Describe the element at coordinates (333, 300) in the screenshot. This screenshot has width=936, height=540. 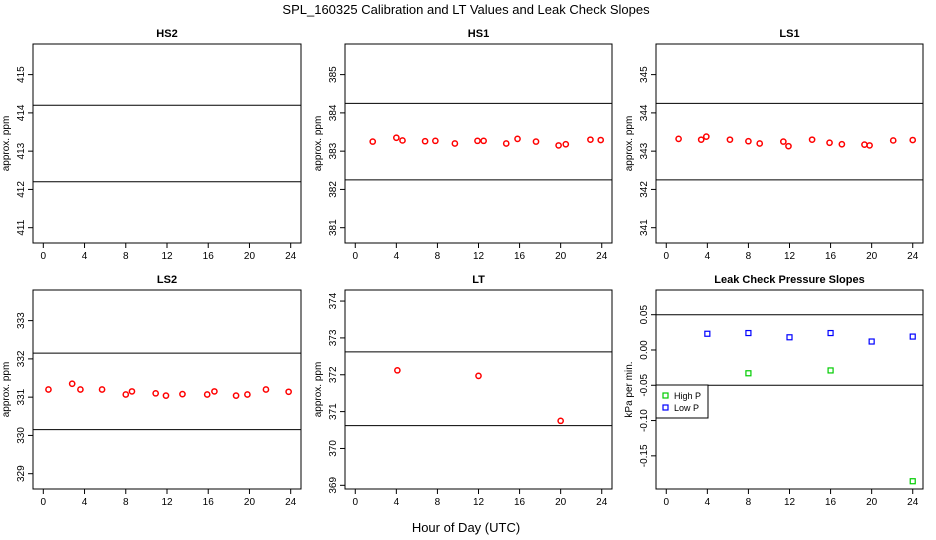
I see `lt-y-tick-label: 374` at that location.